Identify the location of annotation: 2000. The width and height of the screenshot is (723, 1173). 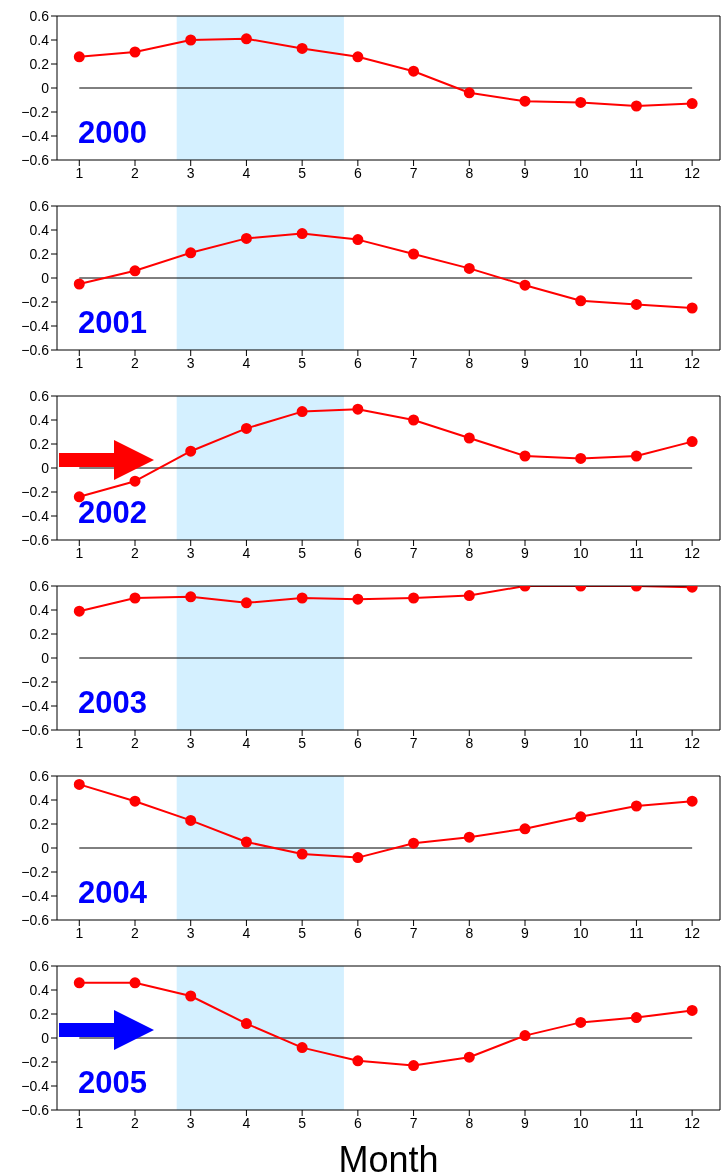
(112, 133).